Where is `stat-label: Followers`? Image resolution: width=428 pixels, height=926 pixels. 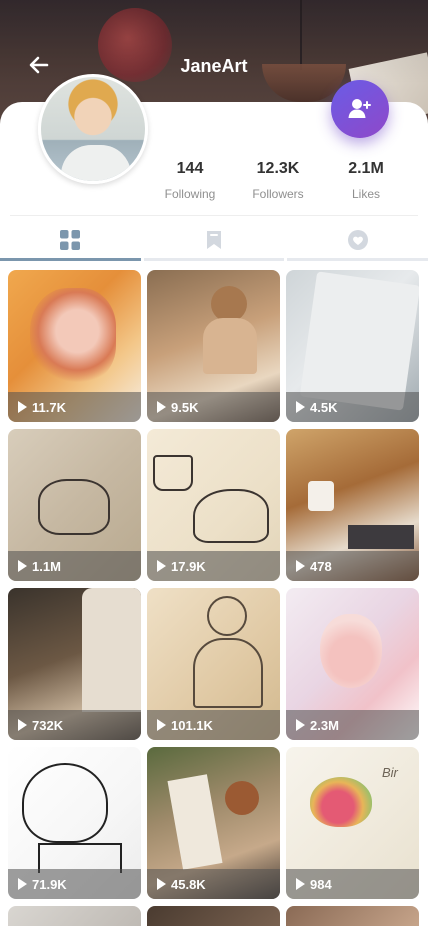
stat-label: Followers is located at coordinates (278, 194).